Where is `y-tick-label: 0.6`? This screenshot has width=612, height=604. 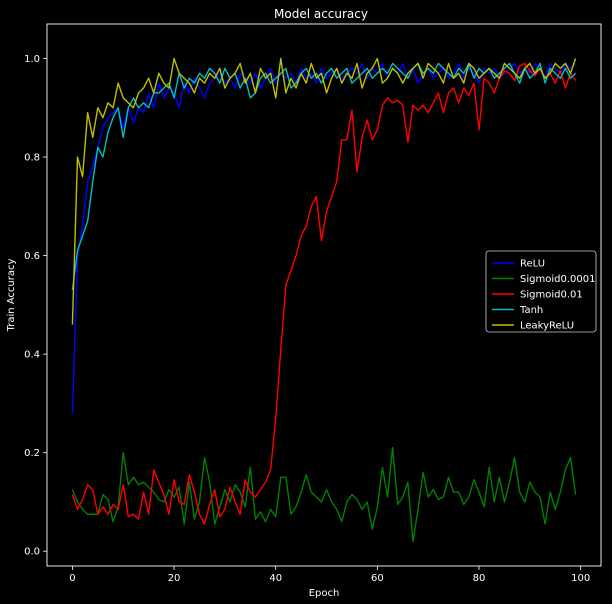
y-tick-label: 0.6 is located at coordinates (32, 256).